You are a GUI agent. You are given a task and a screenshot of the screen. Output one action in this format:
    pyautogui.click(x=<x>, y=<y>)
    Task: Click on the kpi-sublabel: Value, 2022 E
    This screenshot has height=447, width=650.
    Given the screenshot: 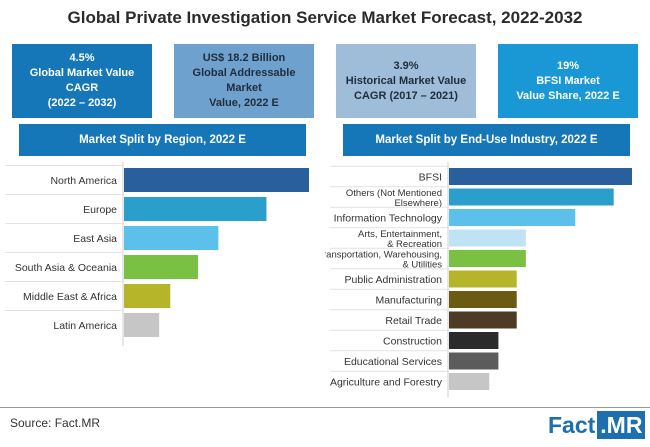 What is the action you would take?
    pyautogui.click(x=244, y=103)
    